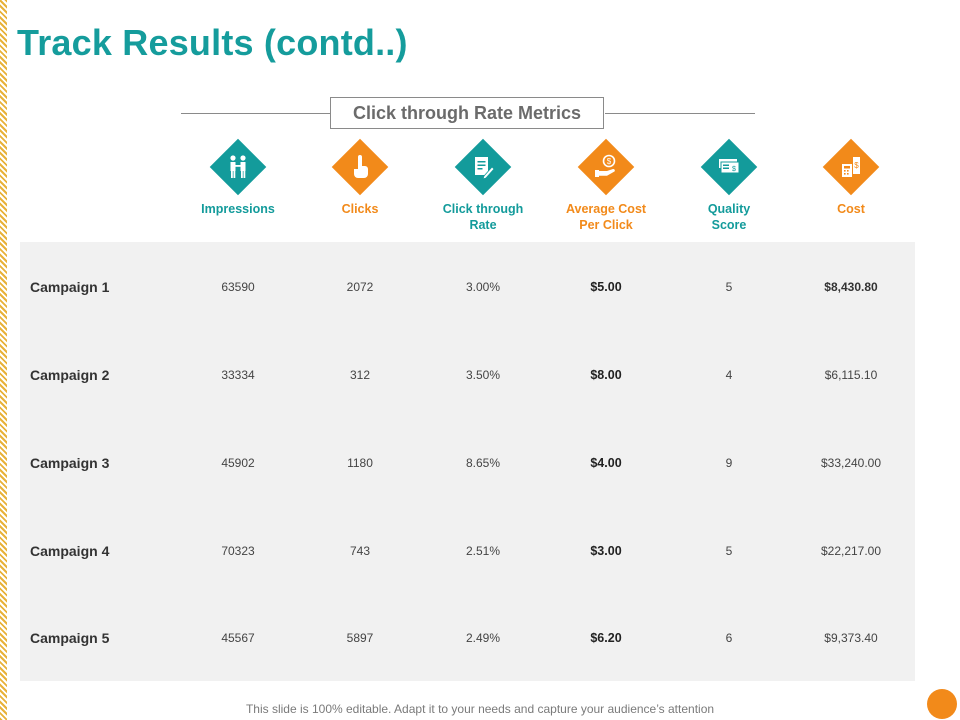  What do you see at coordinates (942, 704) in the screenshot?
I see `decorative-dot` at bounding box center [942, 704].